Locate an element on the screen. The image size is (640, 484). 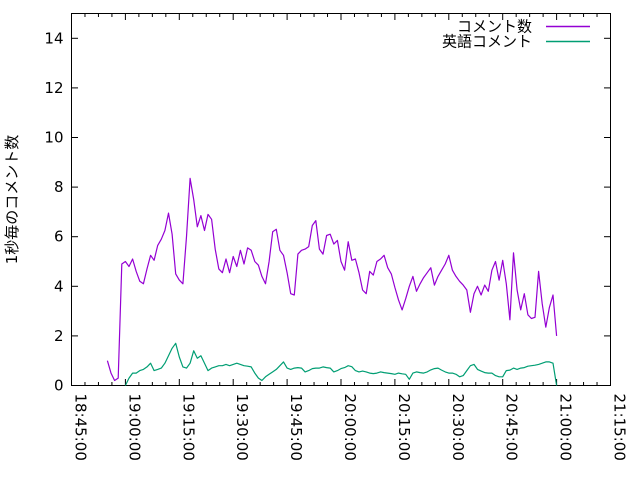
x-tick-label: 21:00:00 is located at coordinates (566, 427).